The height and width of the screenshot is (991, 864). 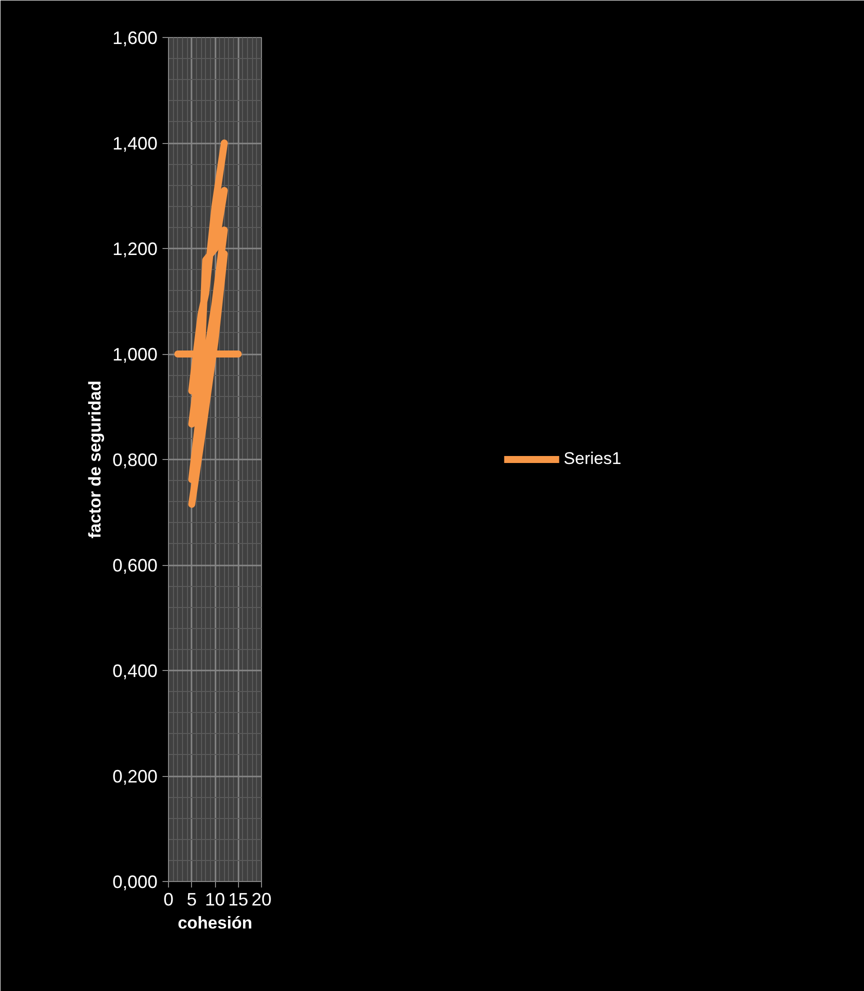 What do you see at coordinates (261, 900) in the screenshot?
I see `x-tick-label: 20` at bounding box center [261, 900].